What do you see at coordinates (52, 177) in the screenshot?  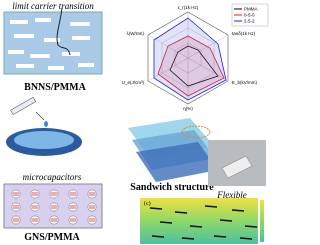 I see `caption: microcapacitors` at bounding box center [52, 177].